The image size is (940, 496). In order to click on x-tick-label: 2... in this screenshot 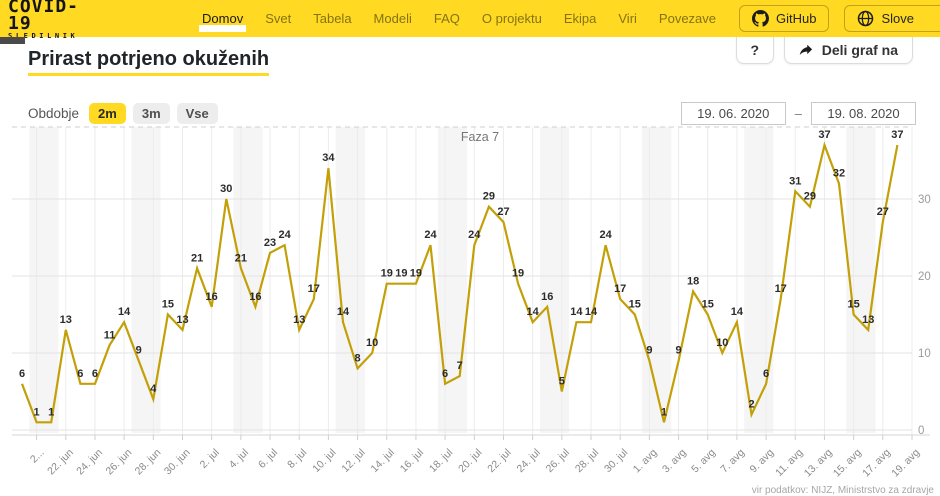, I will do `click(37, 456)`.